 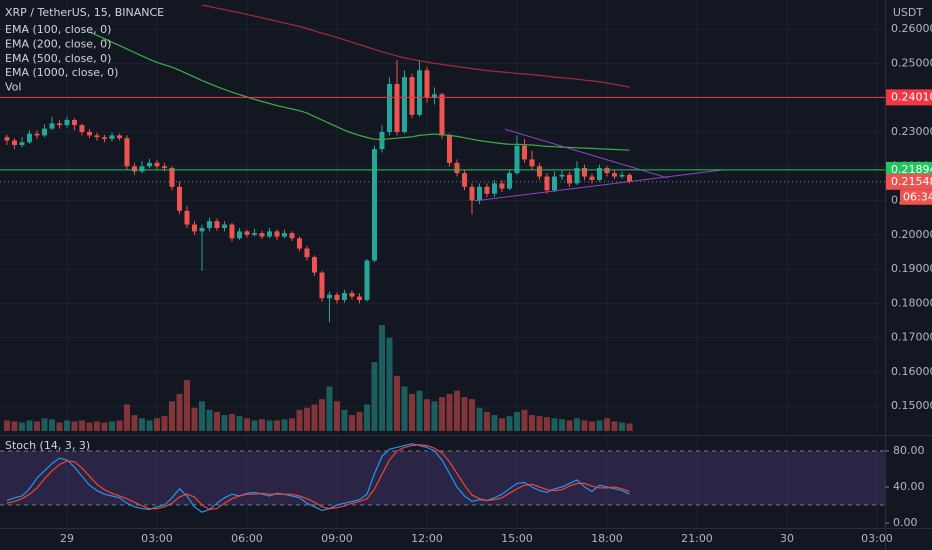 I want to click on y-tick-label: 0.18000, so click(x=911, y=302).